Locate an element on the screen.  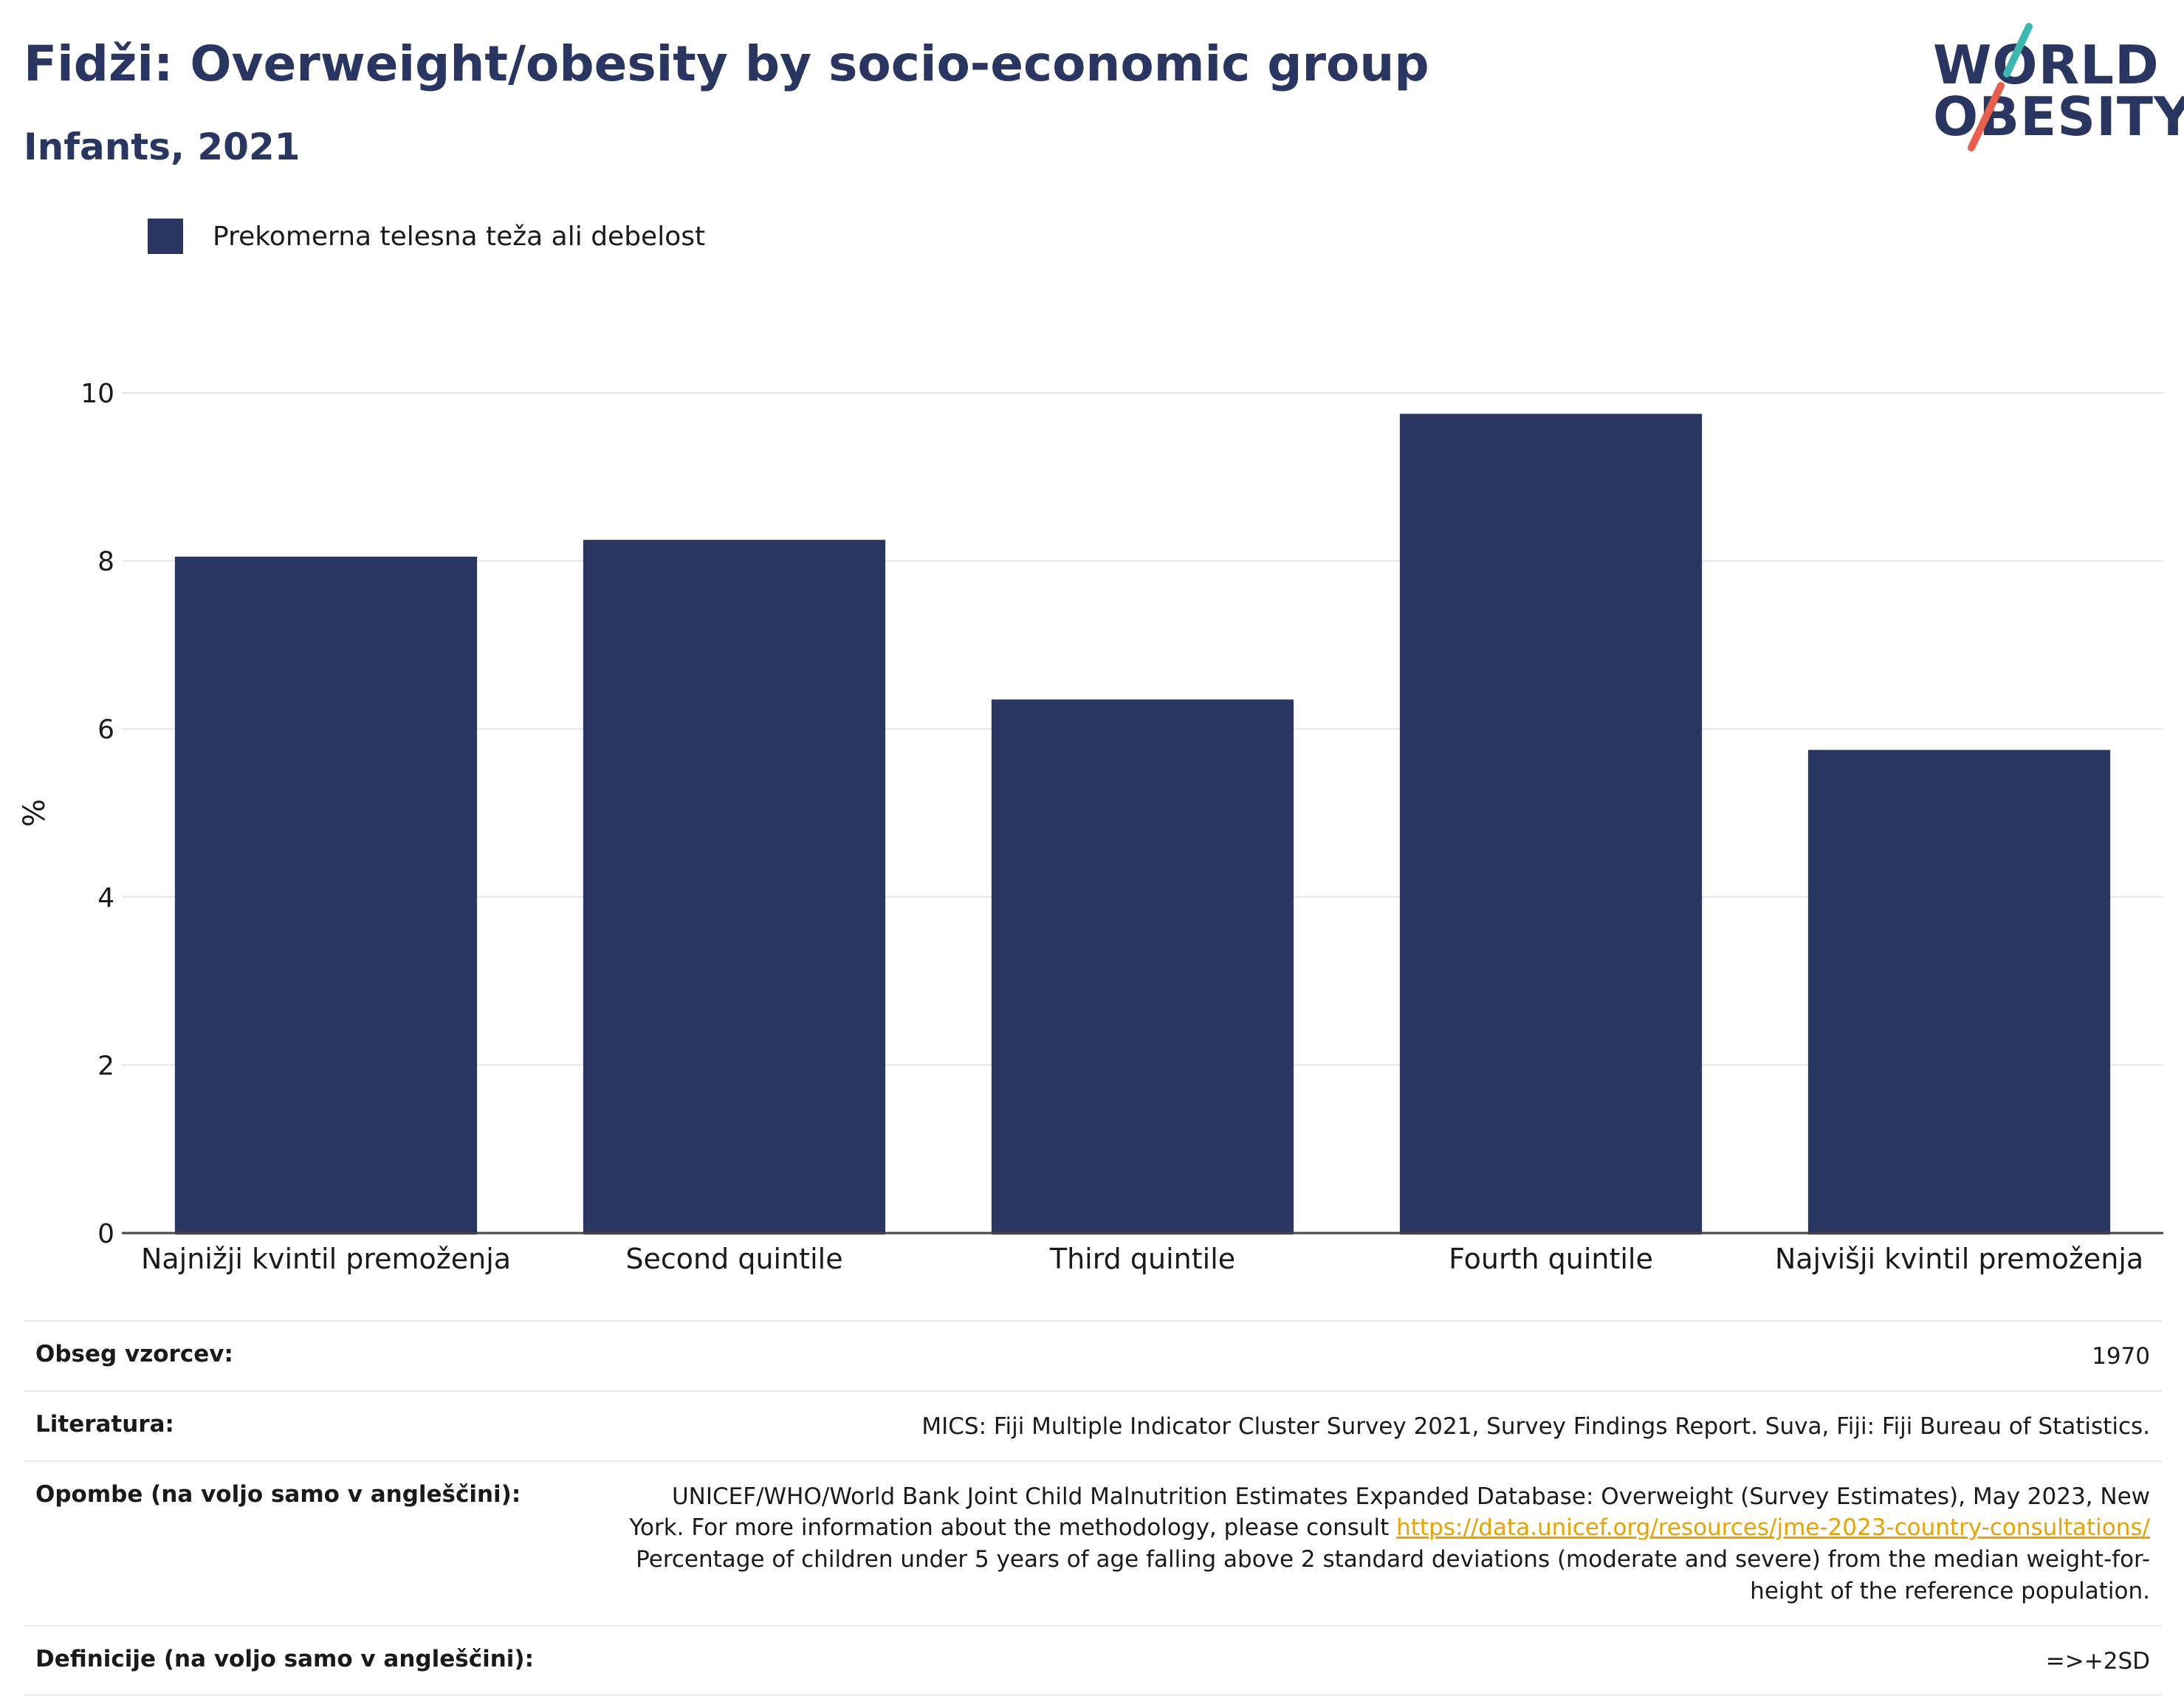
meta-sample-value: 1970 is located at coordinates (2121, 1356).